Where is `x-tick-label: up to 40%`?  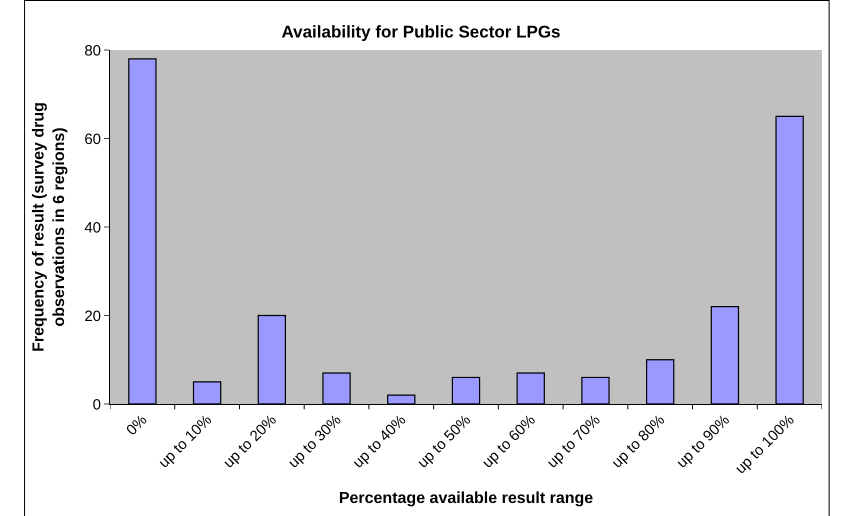
x-tick-label: up to 40% is located at coordinates (380, 442).